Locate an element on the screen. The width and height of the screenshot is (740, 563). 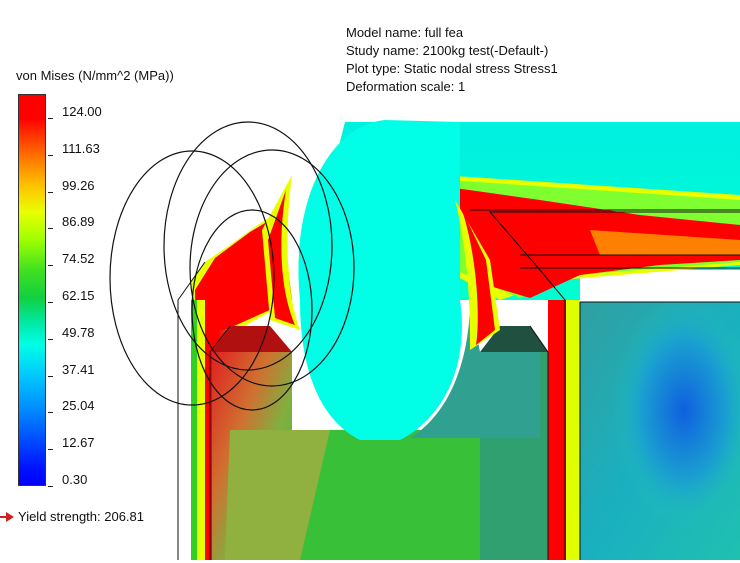
legend-tick-label: 74.52 is located at coordinates (78, 259).